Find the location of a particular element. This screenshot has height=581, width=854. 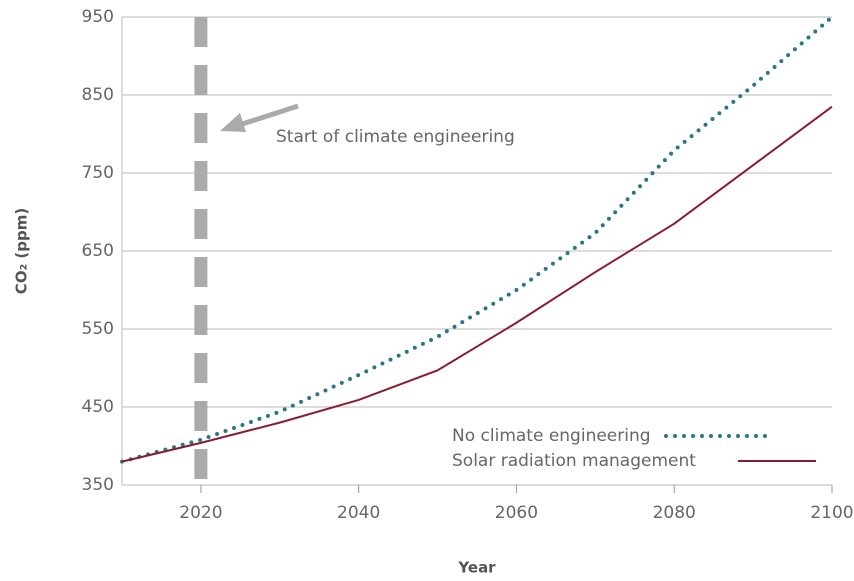

y-tick-label: 450 is located at coordinates (98, 407).